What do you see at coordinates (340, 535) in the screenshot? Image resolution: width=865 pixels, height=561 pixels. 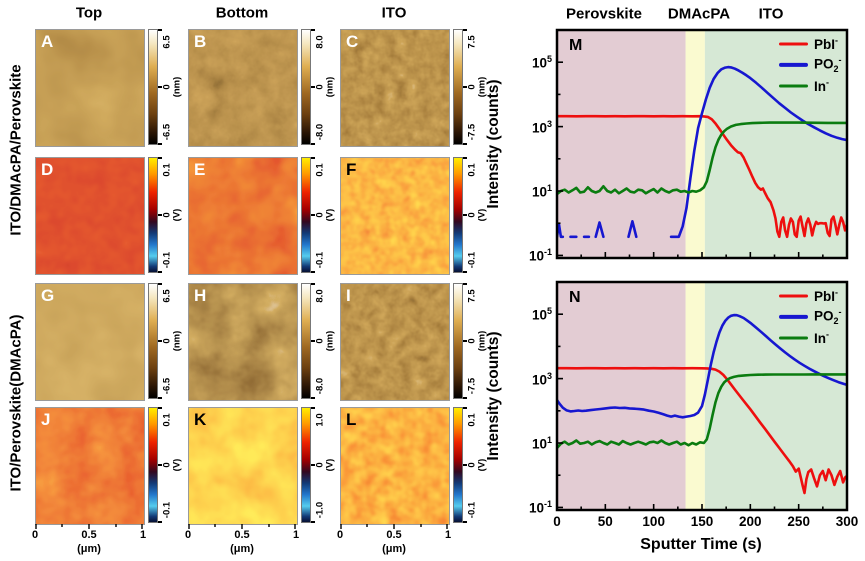 I see `afm-xtick-col2-0: 0` at bounding box center [340, 535].